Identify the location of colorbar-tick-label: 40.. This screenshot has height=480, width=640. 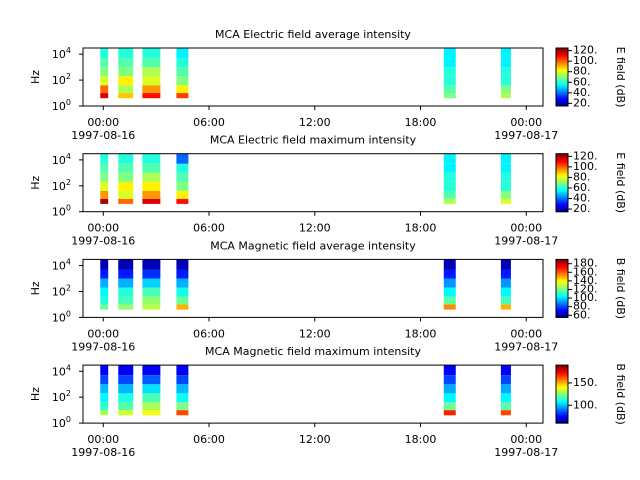
(582, 198).